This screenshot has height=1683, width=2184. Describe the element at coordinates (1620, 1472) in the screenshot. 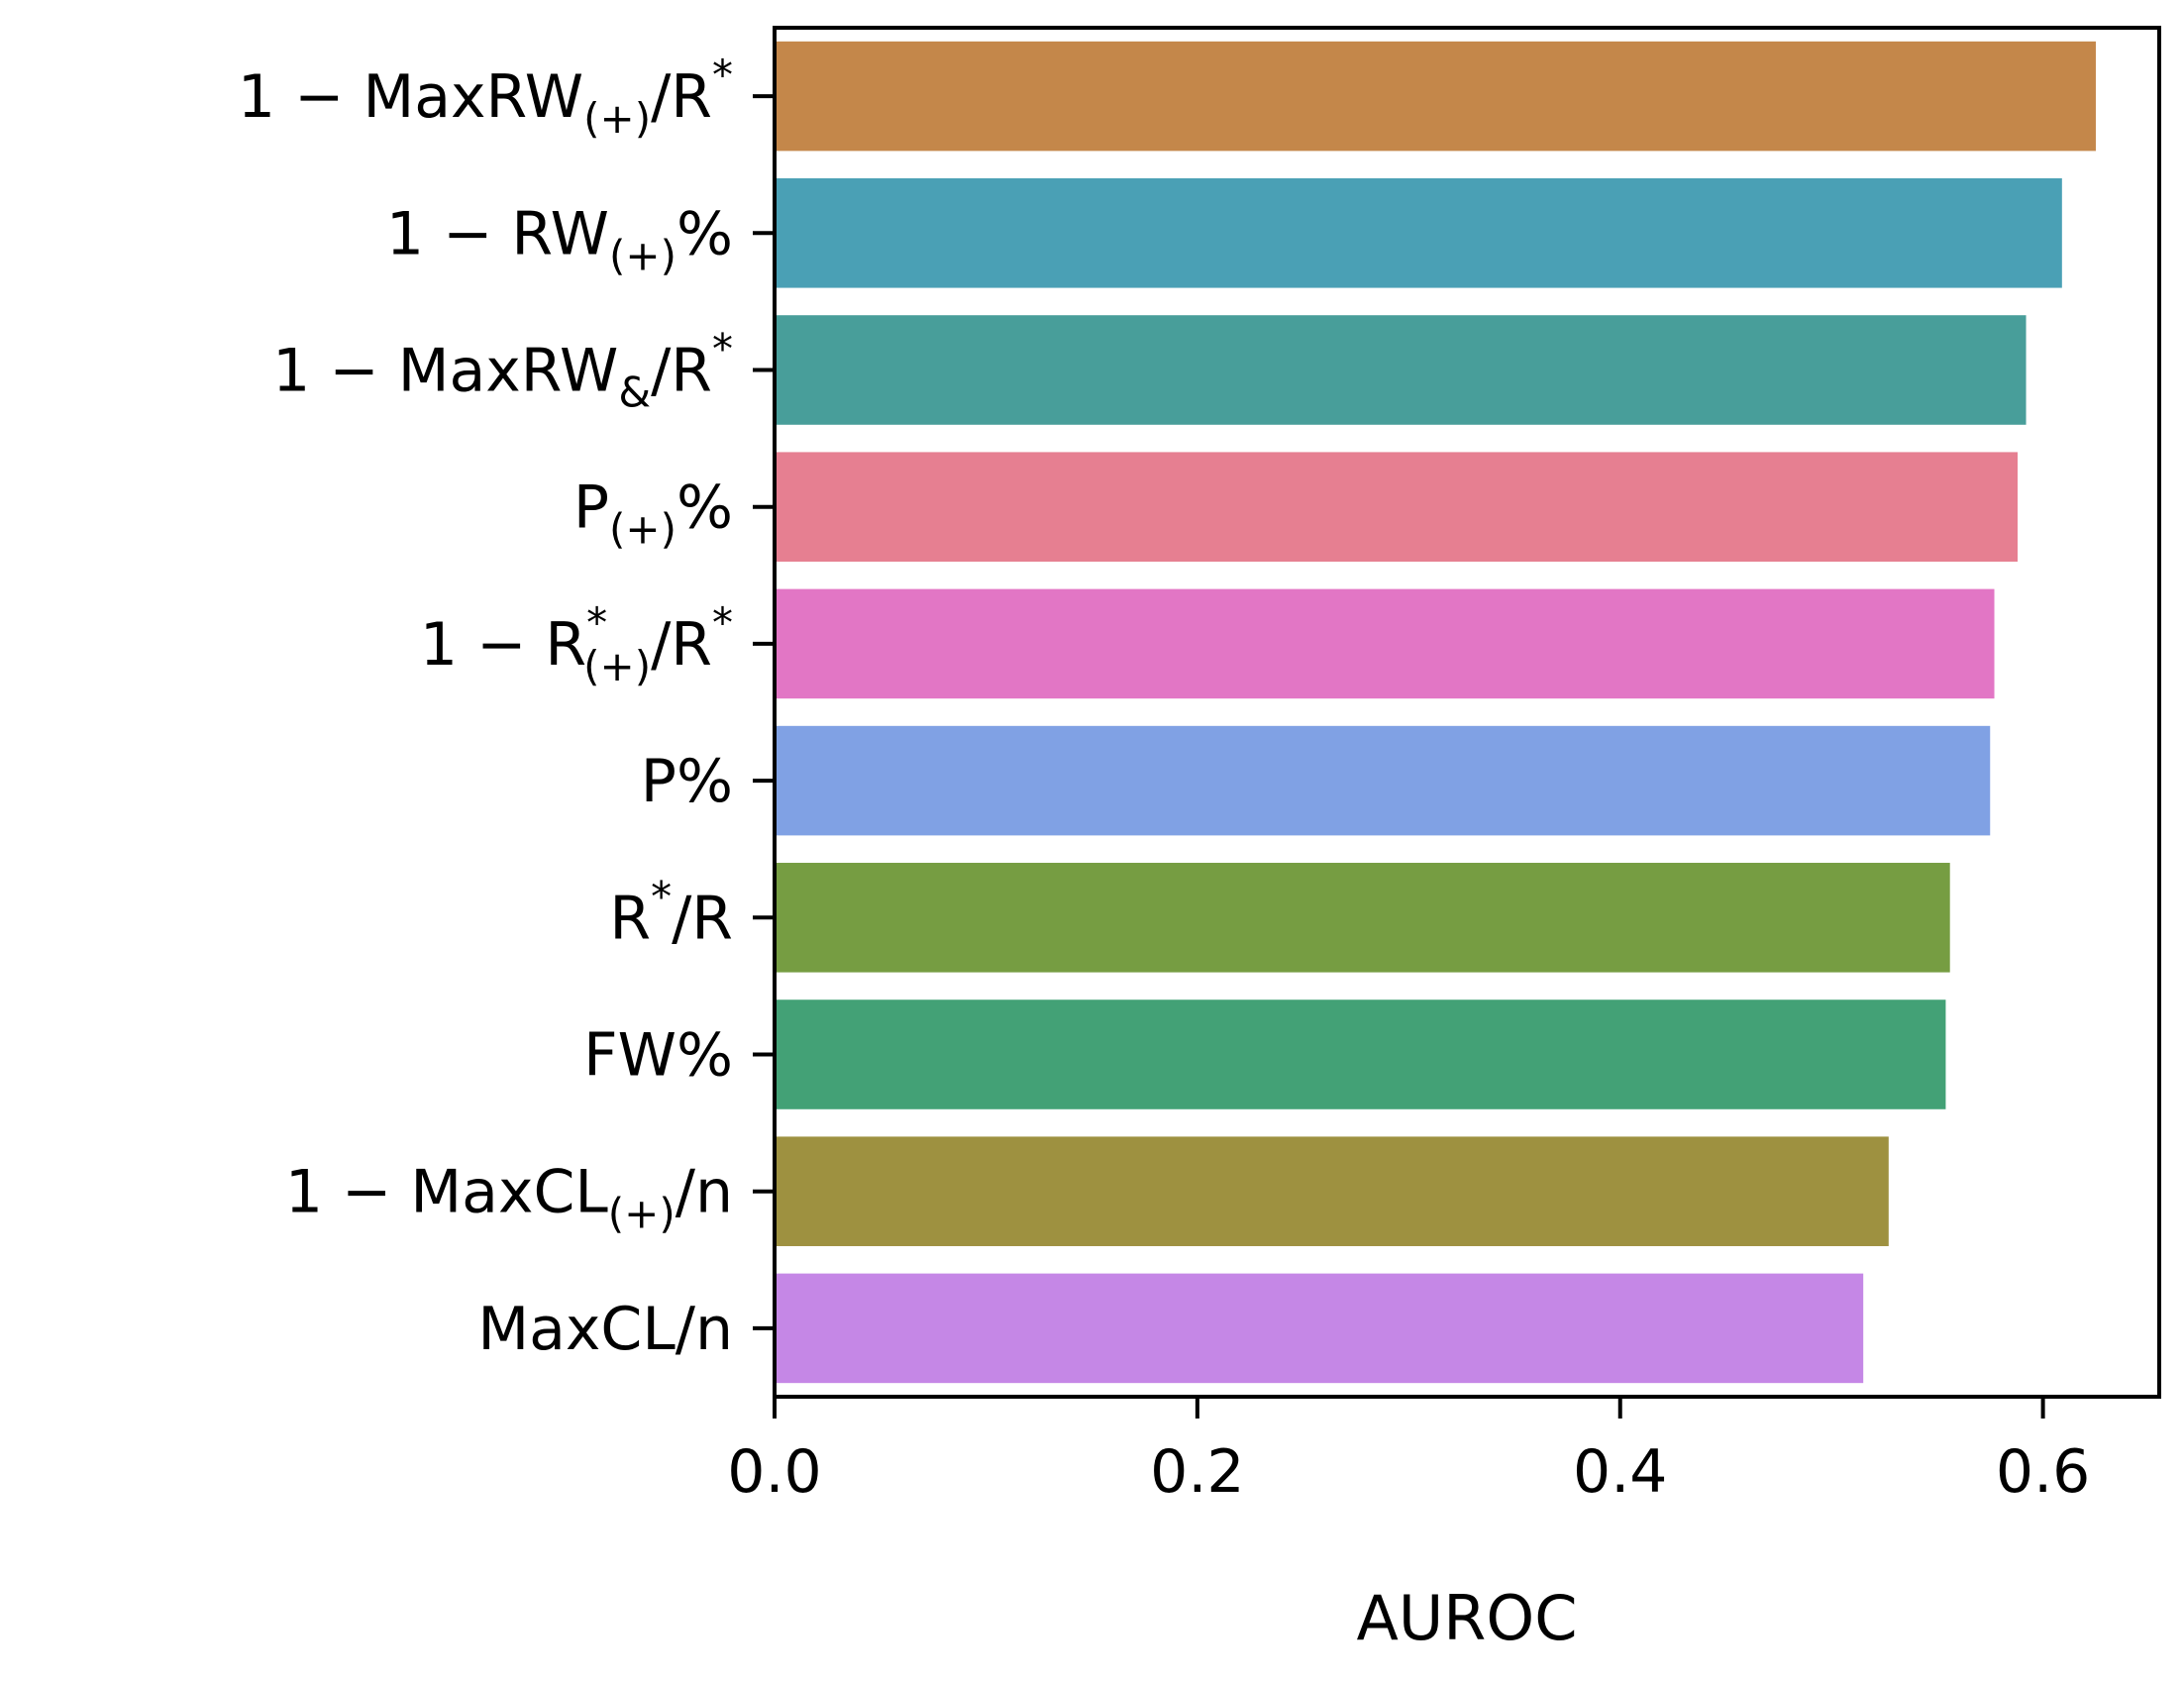

I see `x-tick-label: 0.4` at that location.